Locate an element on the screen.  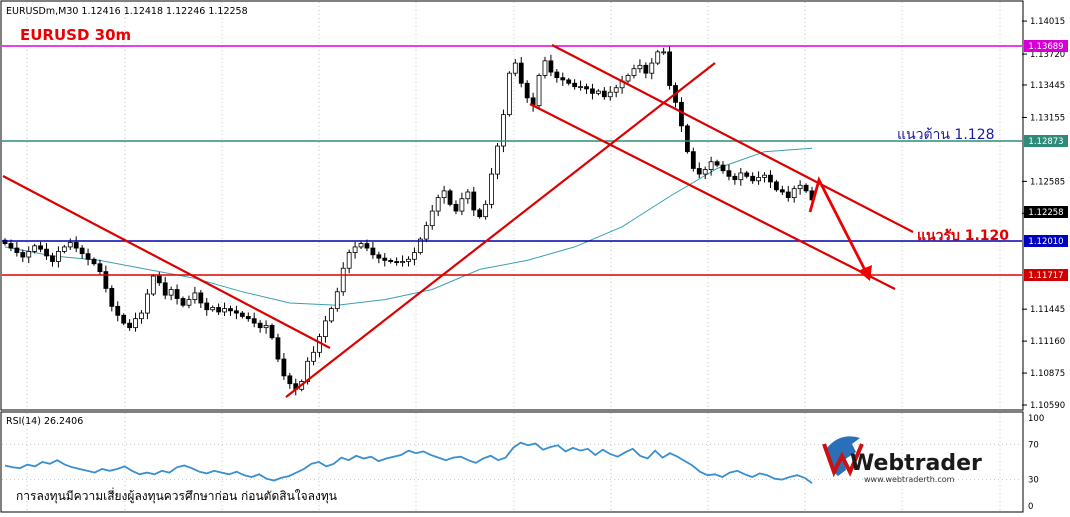
price-tag-teal: 1.12873 is located at coordinates (1046, 141).